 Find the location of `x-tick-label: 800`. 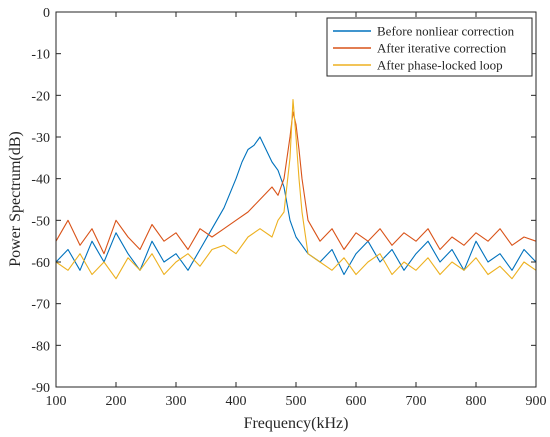

x-tick-label: 800 is located at coordinates (476, 401).